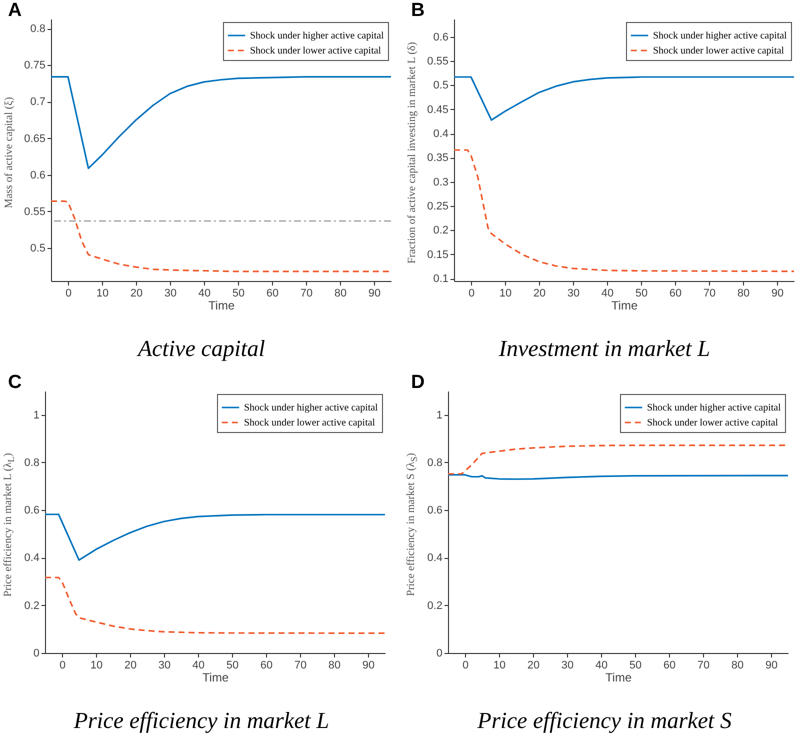 The image size is (807, 744). What do you see at coordinates (437, 206) in the screenshot?
I see `y-tick-label: 0.25` at bounding box center [437, 206].